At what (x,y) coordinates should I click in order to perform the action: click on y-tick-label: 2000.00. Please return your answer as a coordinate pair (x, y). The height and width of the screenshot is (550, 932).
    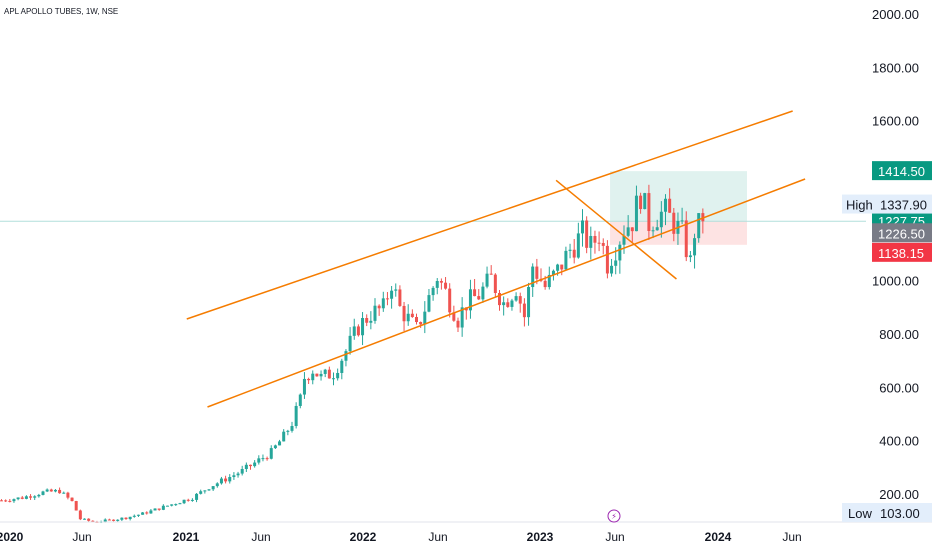
    Looking at the image, I should click on (895, 14).